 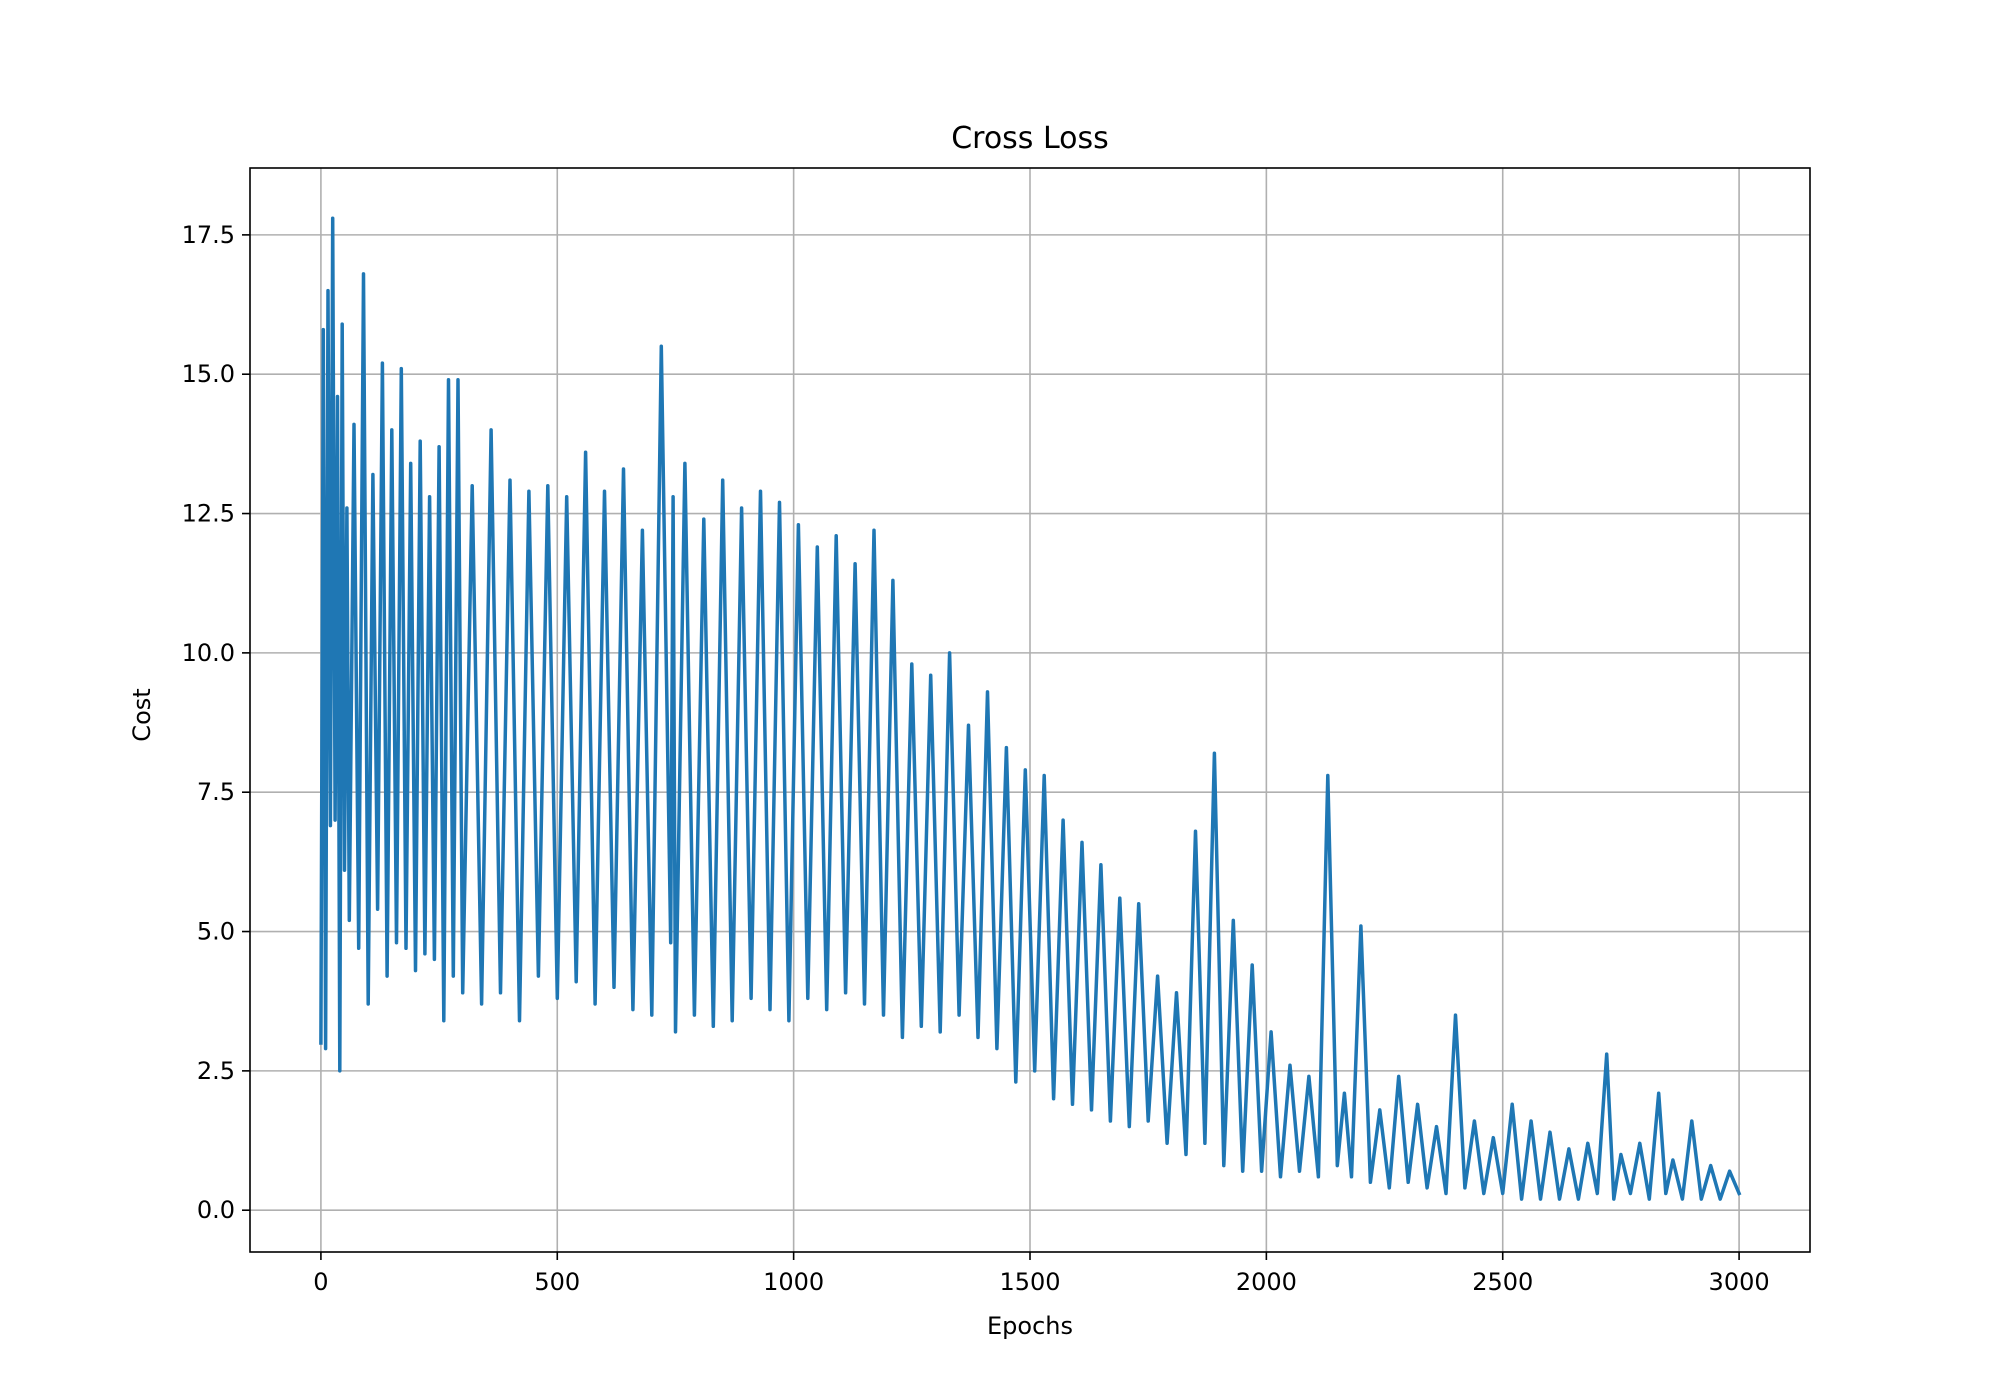 What do you see at coordinates (216, 1071) in the screenshot?
I see `y-tick-label: 2.5` at bounding box center [216, 1071].